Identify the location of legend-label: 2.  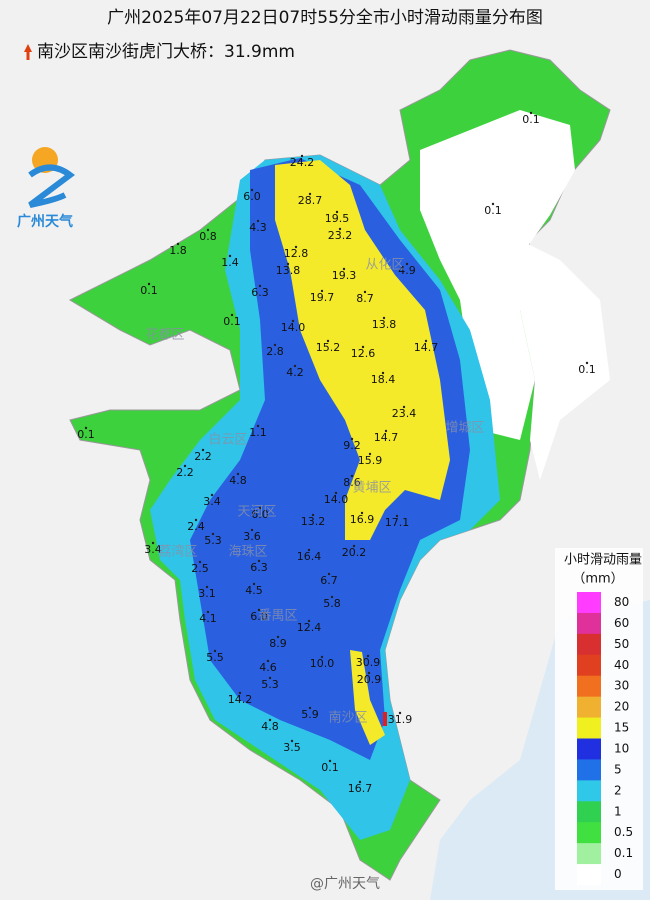
(618, 790).